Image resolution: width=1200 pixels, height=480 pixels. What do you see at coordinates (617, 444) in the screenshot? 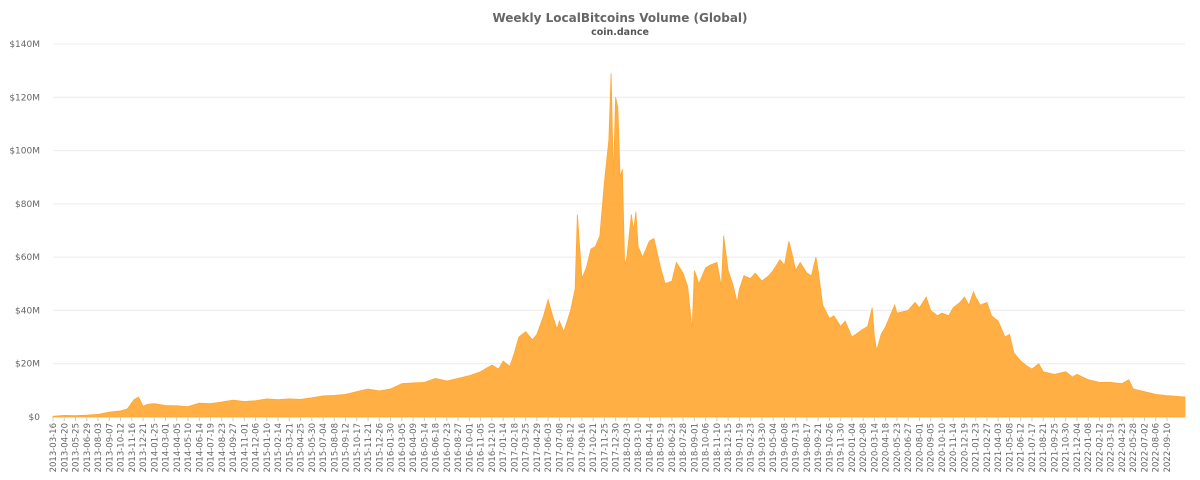
I see `x-tick: 2017-12-30` at bounding box center [617, 444].